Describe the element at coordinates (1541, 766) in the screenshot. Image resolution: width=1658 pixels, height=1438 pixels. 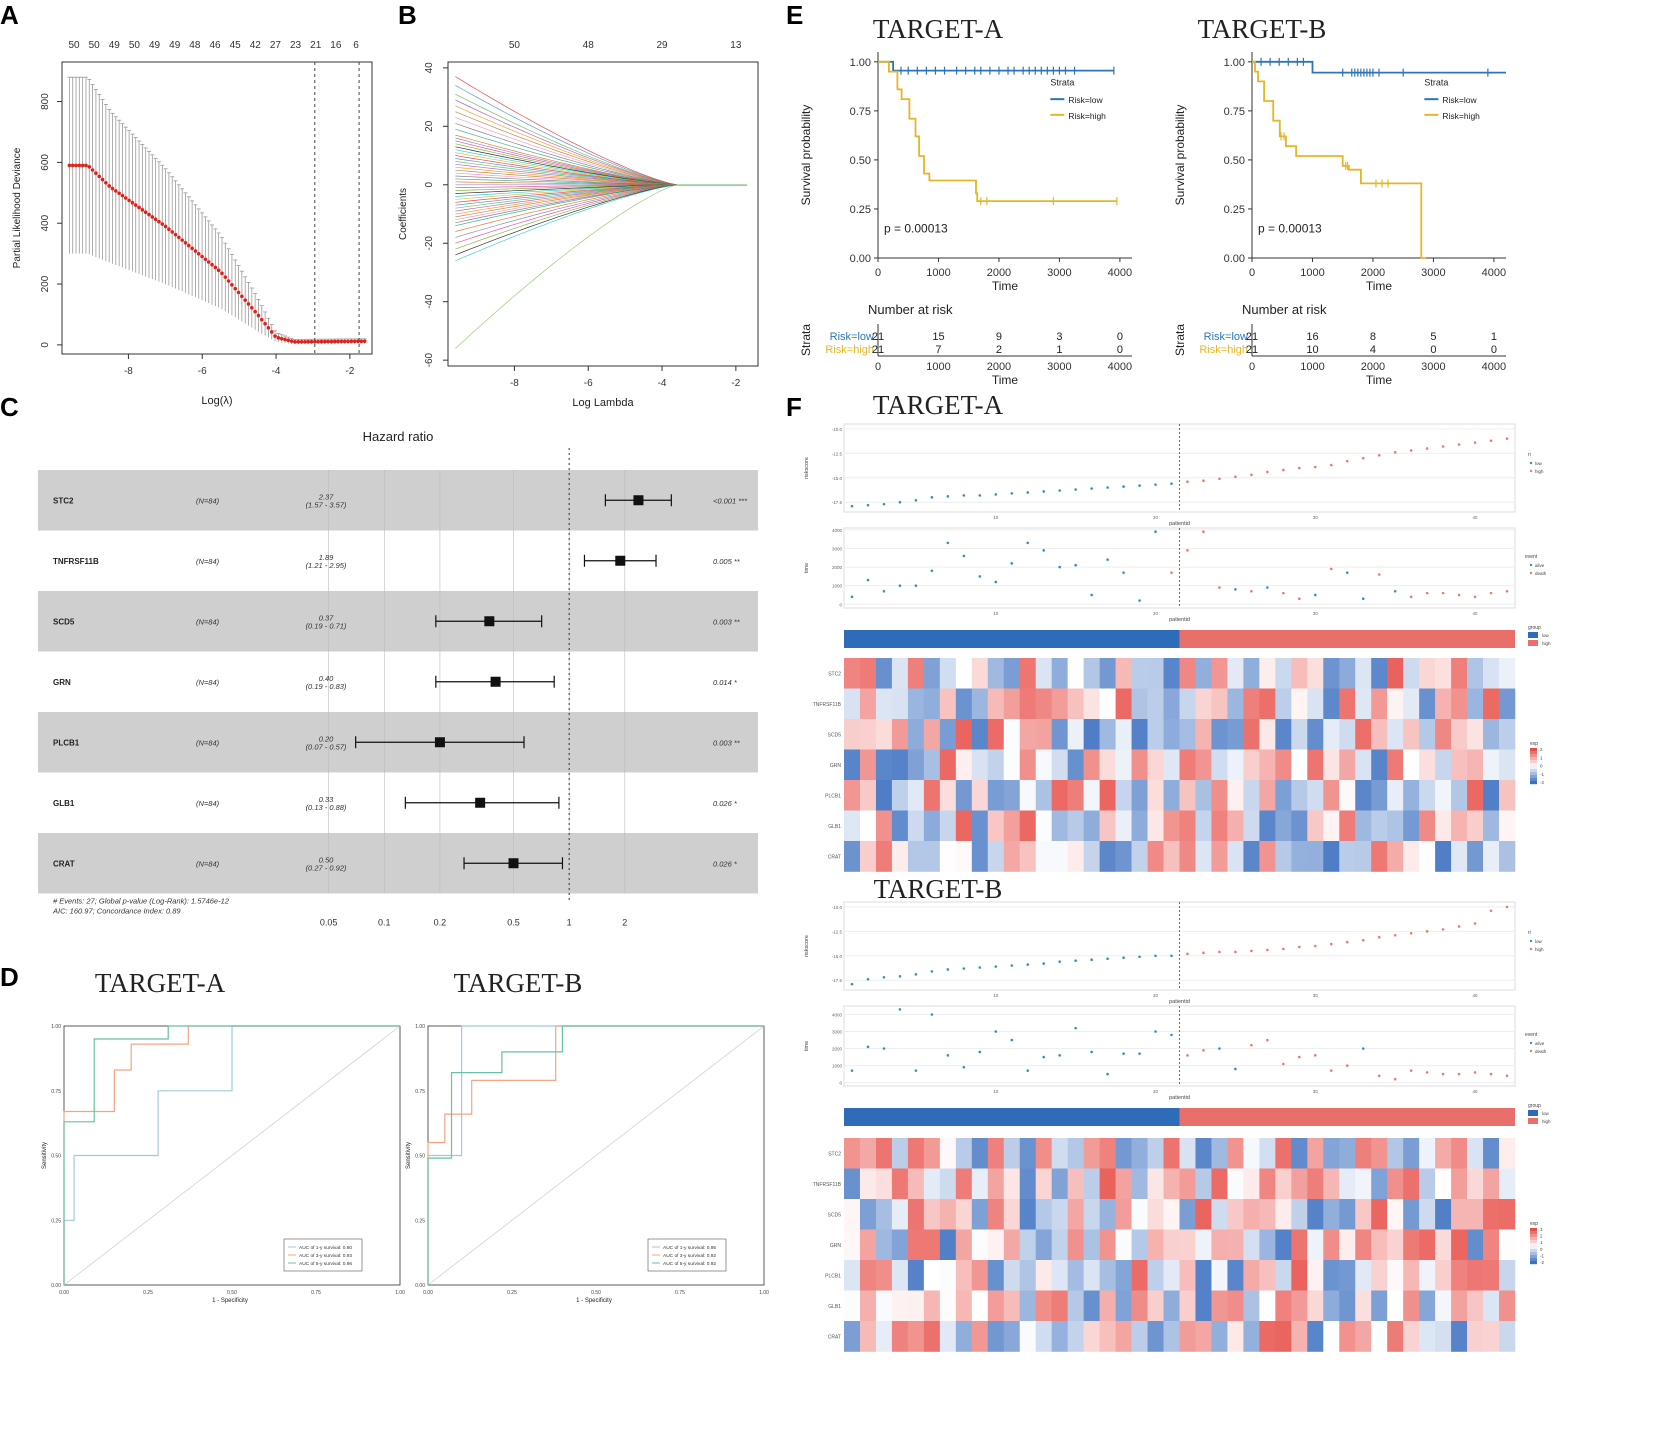
I see `exp-legend-label: 0` at that location.